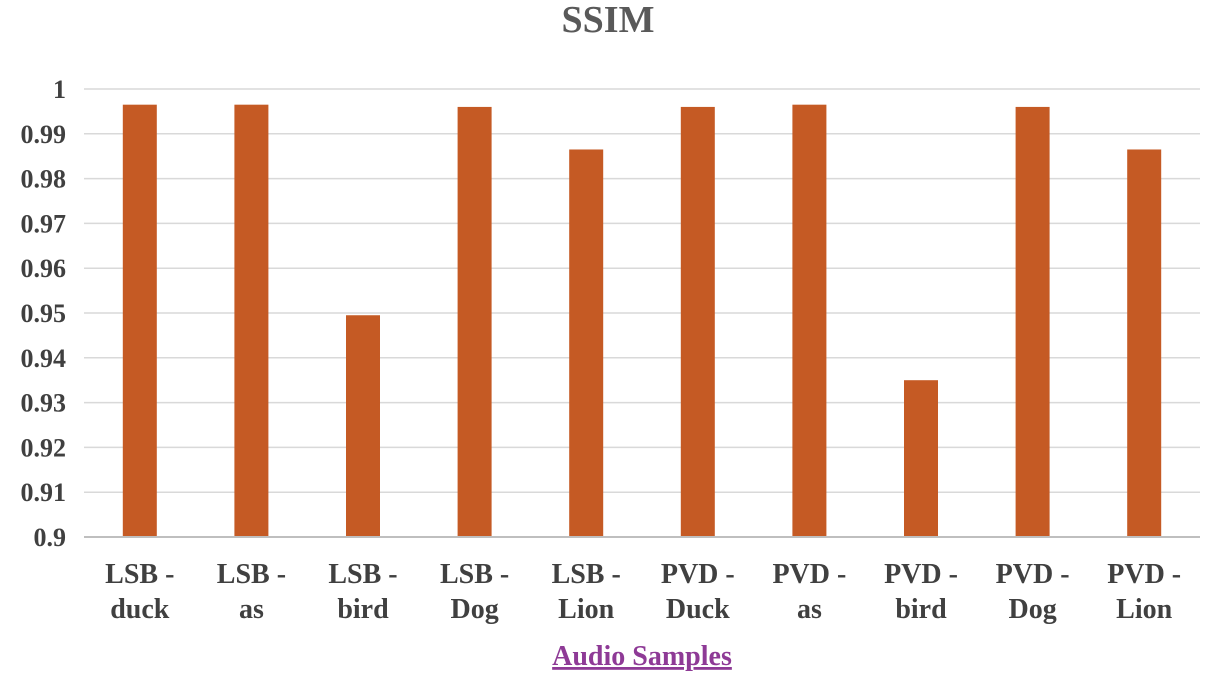 Image resolution: width=1205 pixels, height=677 pixels. Describe the element at coordinates (1144, 592) in the screenshot. I see `x-category-label: PVD -Lion` at that location.